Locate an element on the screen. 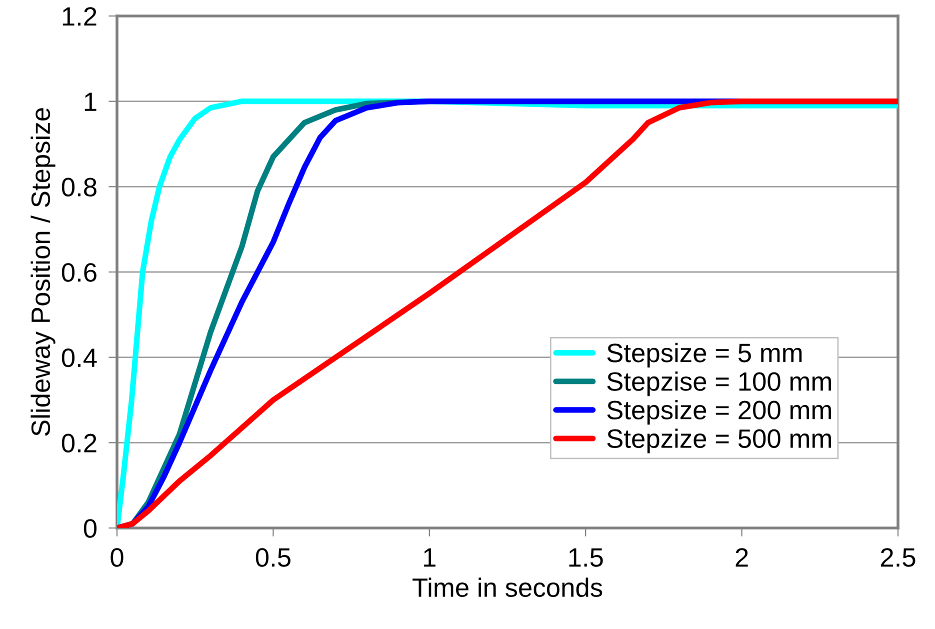 The width and height of the screenshot is (935, 629). y-axis-title: Slideway Position / Stepsize is located at coordinates (43, 272).